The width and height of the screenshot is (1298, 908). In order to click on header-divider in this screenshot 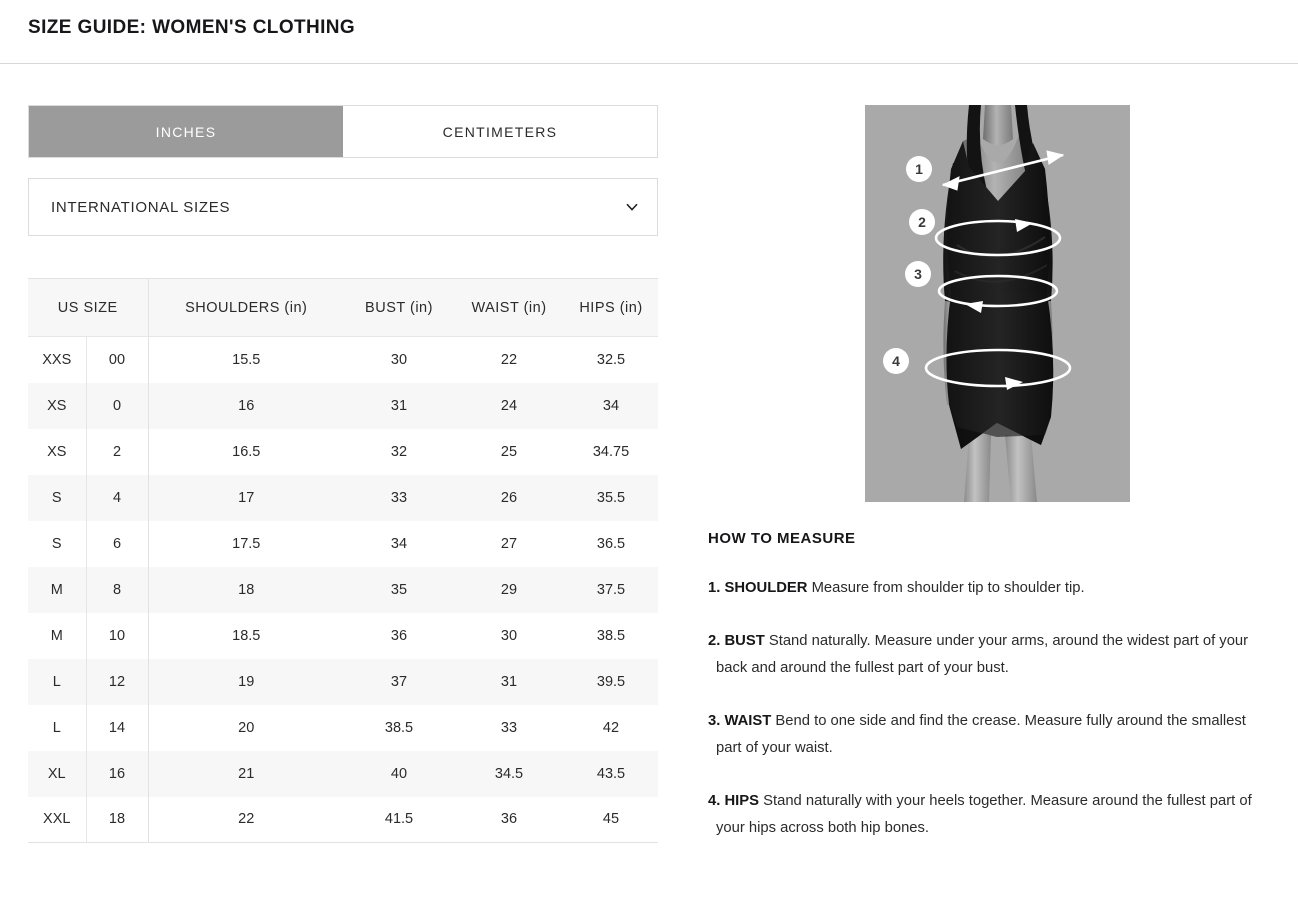, I will do `click(649, 63)`.